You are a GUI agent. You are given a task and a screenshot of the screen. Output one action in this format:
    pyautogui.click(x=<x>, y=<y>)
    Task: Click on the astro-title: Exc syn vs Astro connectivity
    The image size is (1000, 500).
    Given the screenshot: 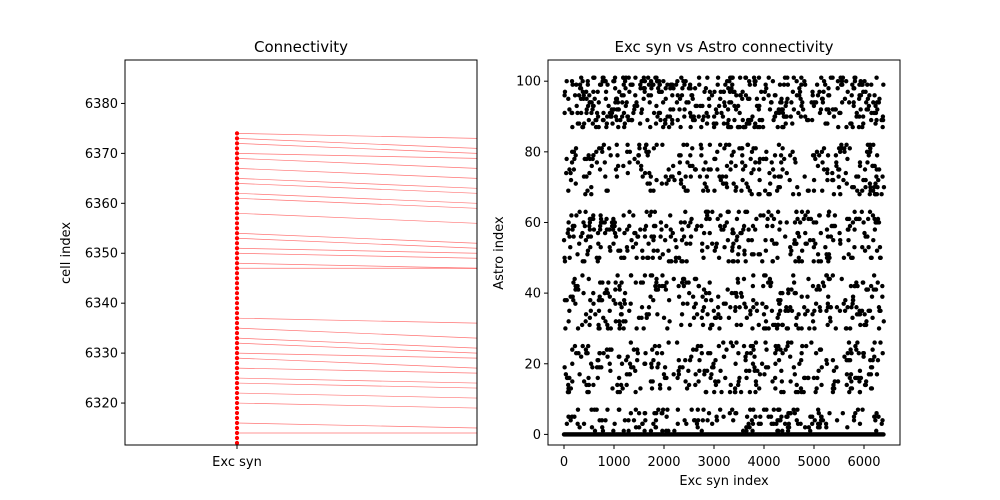 What is the action you would take?
    pyautogui.click(x=723, y=47)
    